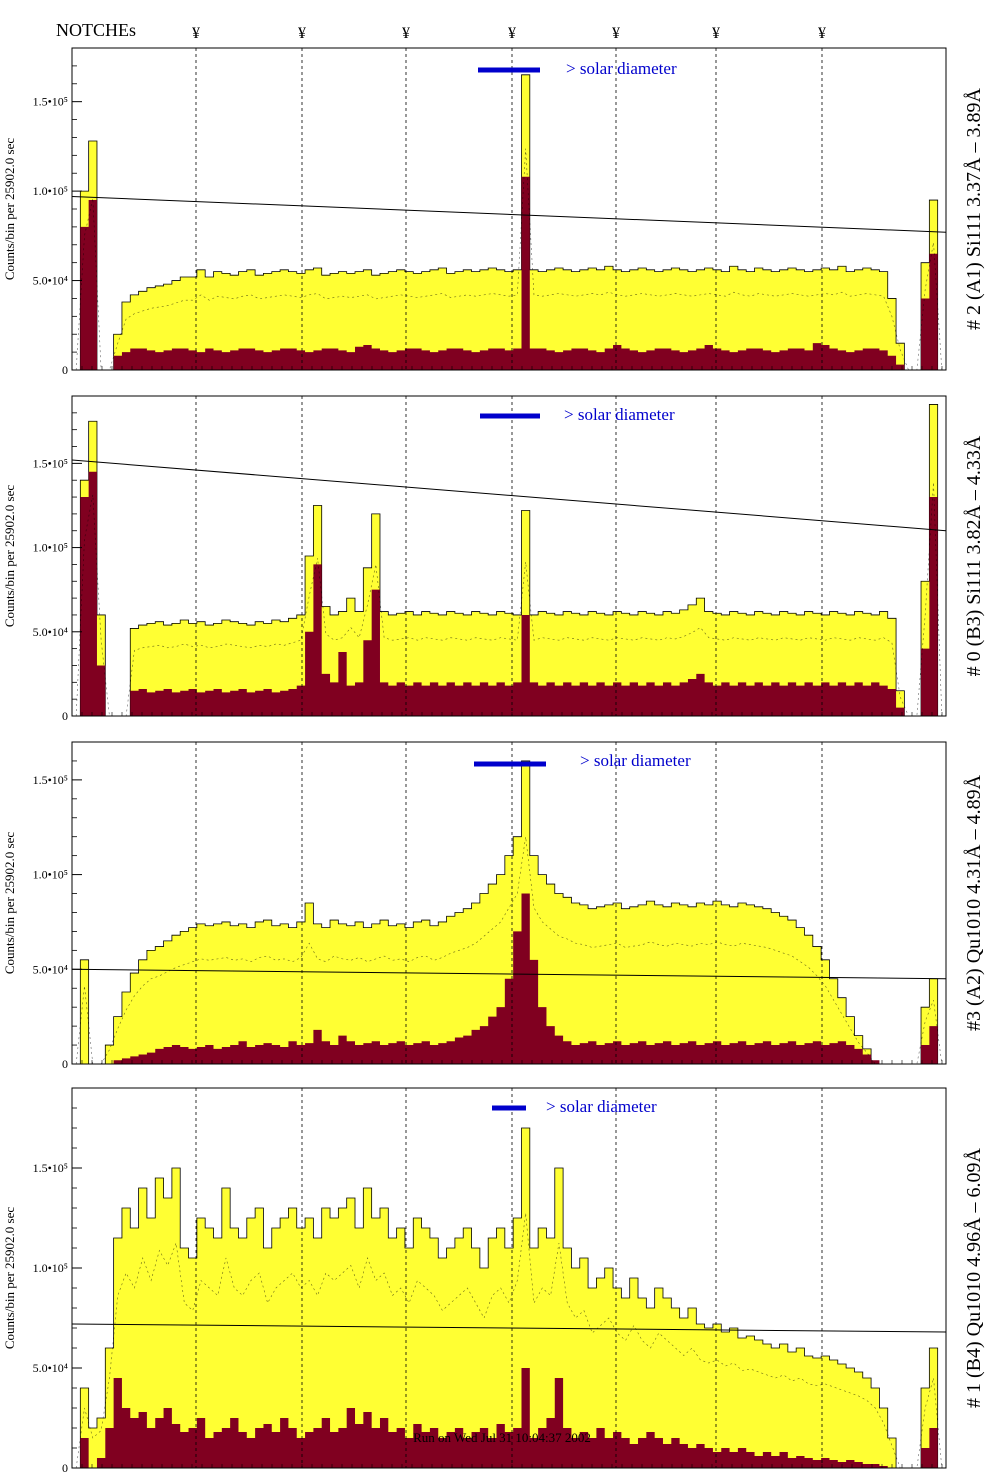 Image resolution: width=1004 pixels, height=1477 pixels. What do you see at coordinates (974, 209) in the screenshot?
I see `panel-title-0: # 2 (A1) Si111 3.37Å – 3.89Å` at bounding box center [974, 209].